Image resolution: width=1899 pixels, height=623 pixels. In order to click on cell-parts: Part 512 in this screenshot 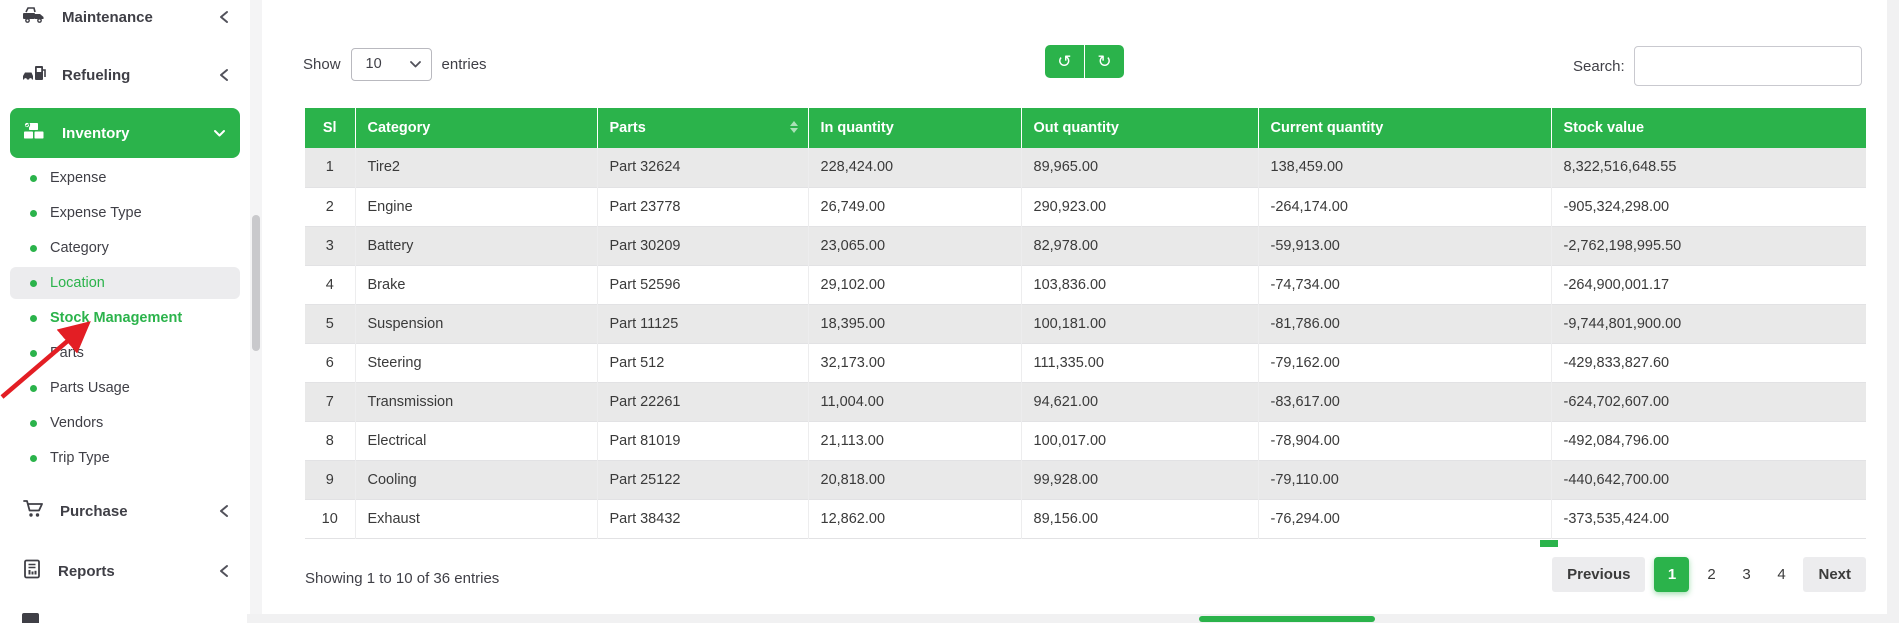, I will do `click(702, 362)`.